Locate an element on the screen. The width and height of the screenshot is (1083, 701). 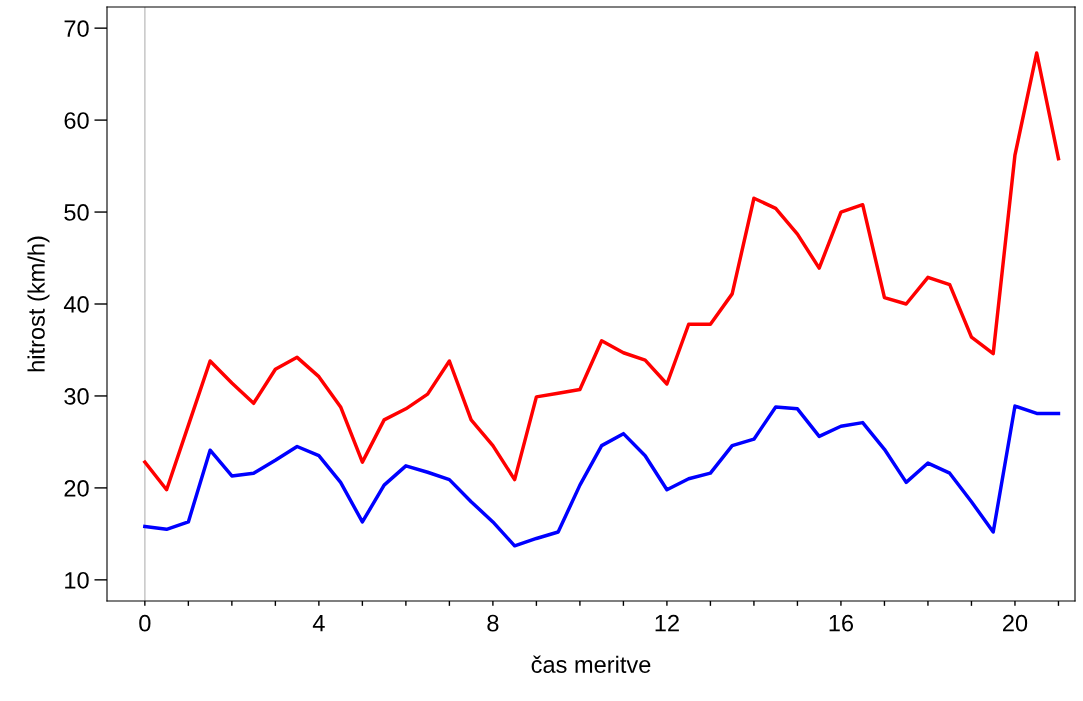
y-tick-label: 10 is located at coordinates (77, 580).